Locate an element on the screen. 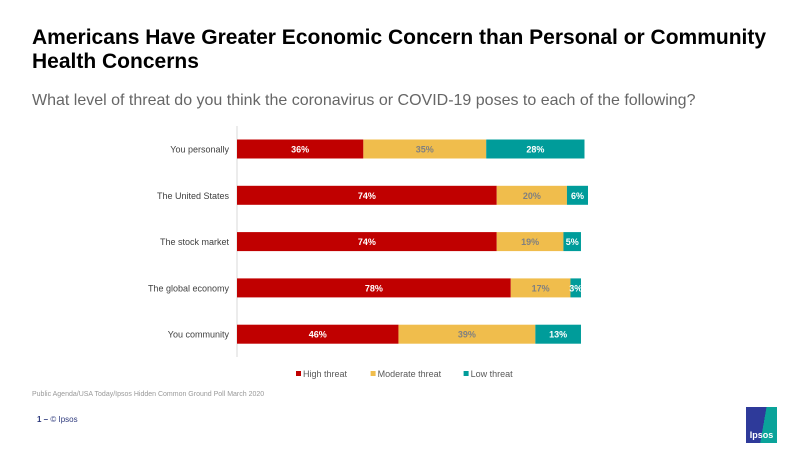 The height and width of the screenshot is (450, 800). data-label: 6% is located at coordinates (577, 196).